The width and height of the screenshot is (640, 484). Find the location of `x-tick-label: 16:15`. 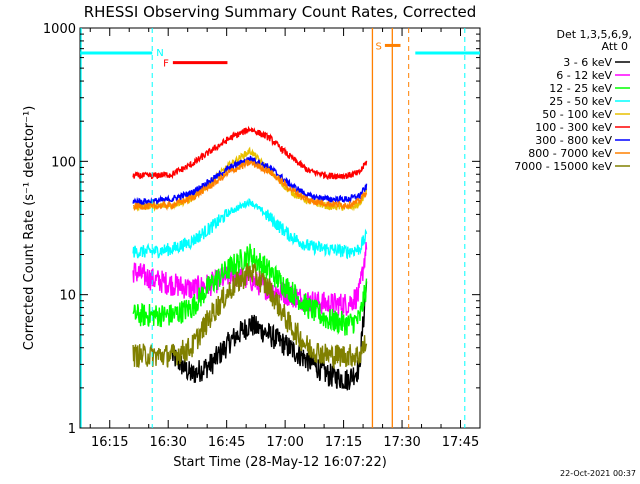

x-tick-label: 16:15 is located at coordinates (109, 442).